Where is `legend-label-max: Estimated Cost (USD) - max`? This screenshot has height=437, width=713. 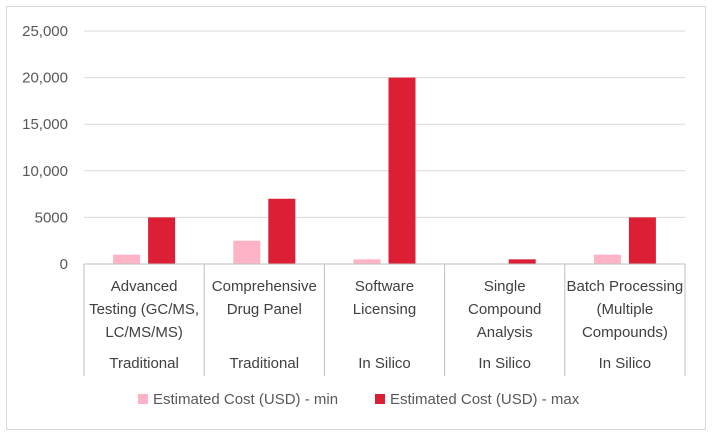 legend-label-max: Estimated Cost (USD) - max is located at coordinates (485, 399).